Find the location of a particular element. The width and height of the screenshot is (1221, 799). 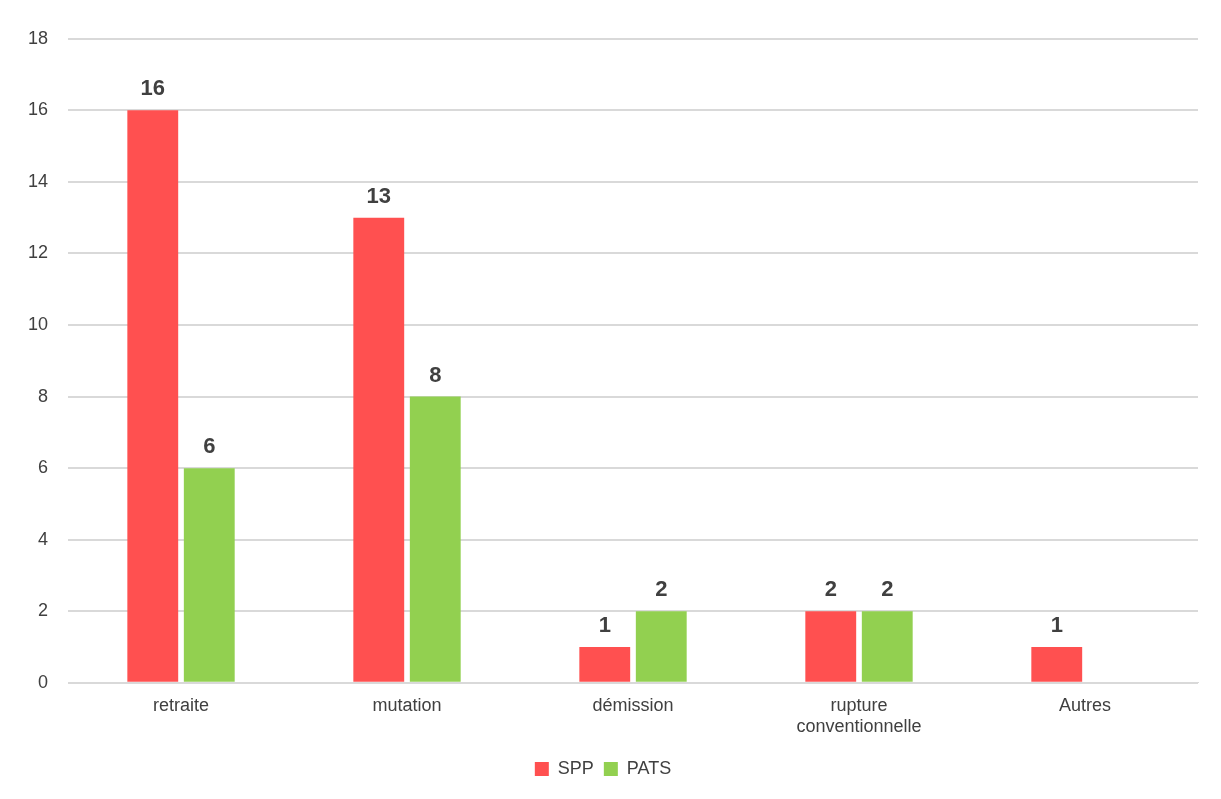

y-tick-label: 6 is located at coordinates (43, 467).